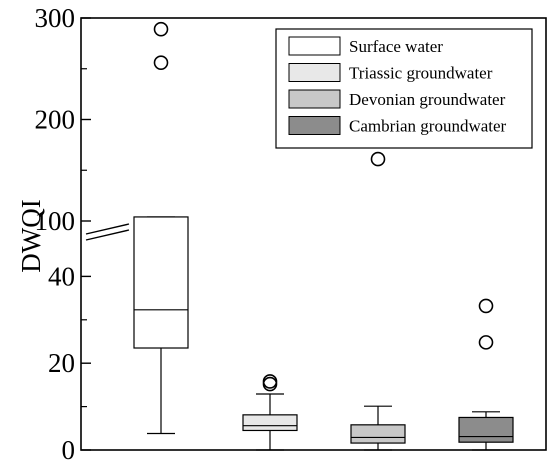 This screenshot has height=467, width=550. I want to click on legend-label-triassic-groundwater: Triassic groundwater, so click(421, 73).